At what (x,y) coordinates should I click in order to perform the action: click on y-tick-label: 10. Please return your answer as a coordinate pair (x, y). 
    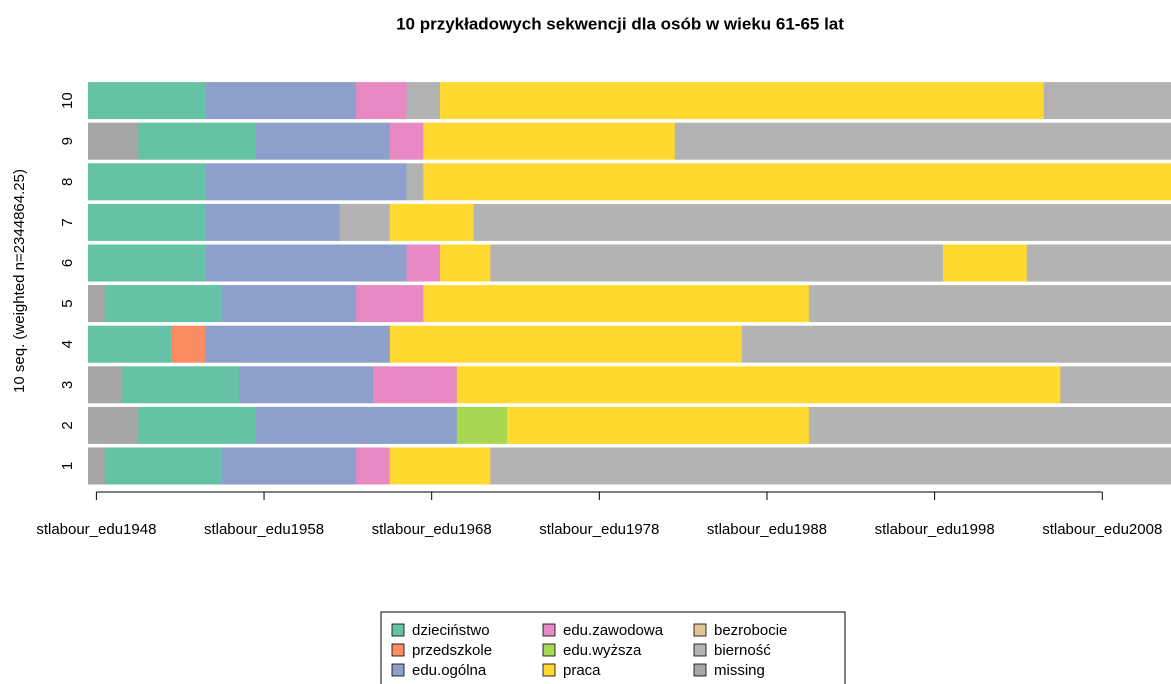
    Looking at the image, I should click on (67, 100).